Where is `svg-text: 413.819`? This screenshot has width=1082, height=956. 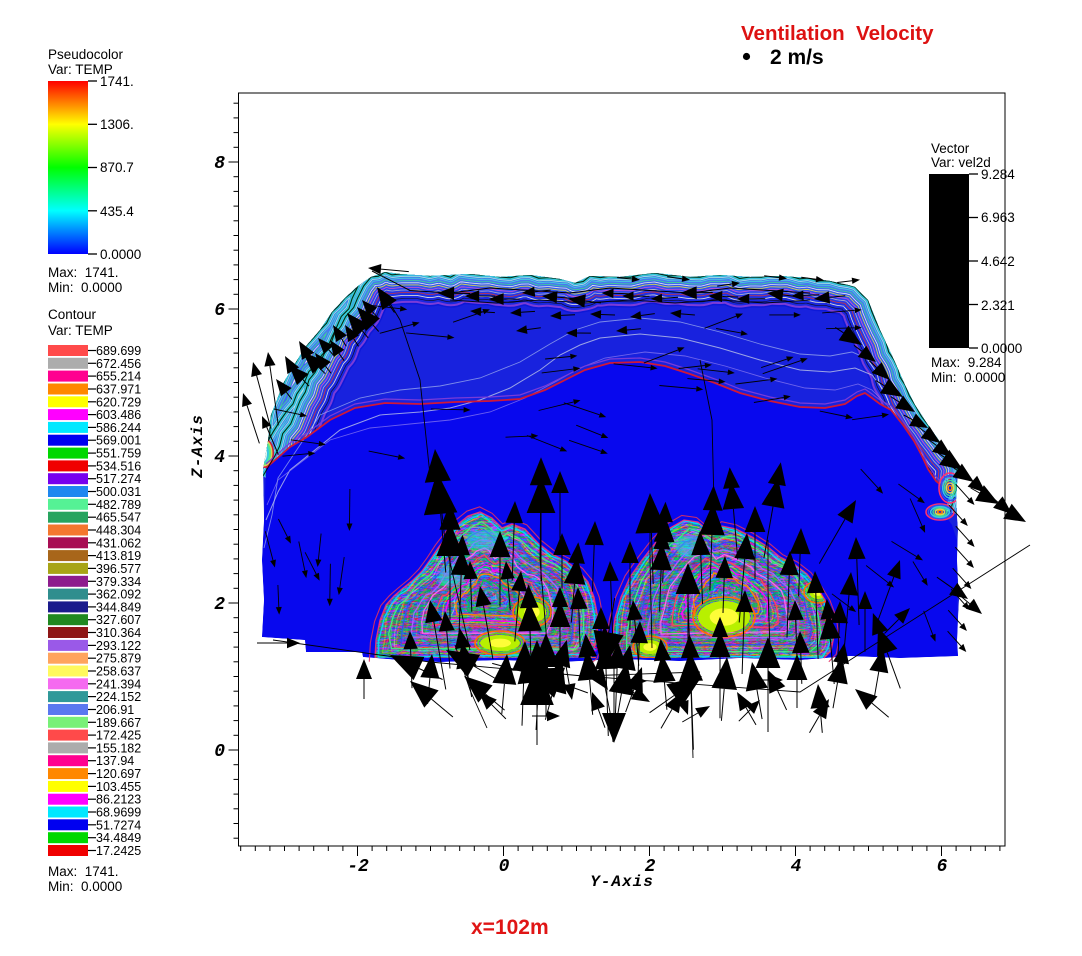 svg-text: 413.819 is located at coordinates (118, 556).